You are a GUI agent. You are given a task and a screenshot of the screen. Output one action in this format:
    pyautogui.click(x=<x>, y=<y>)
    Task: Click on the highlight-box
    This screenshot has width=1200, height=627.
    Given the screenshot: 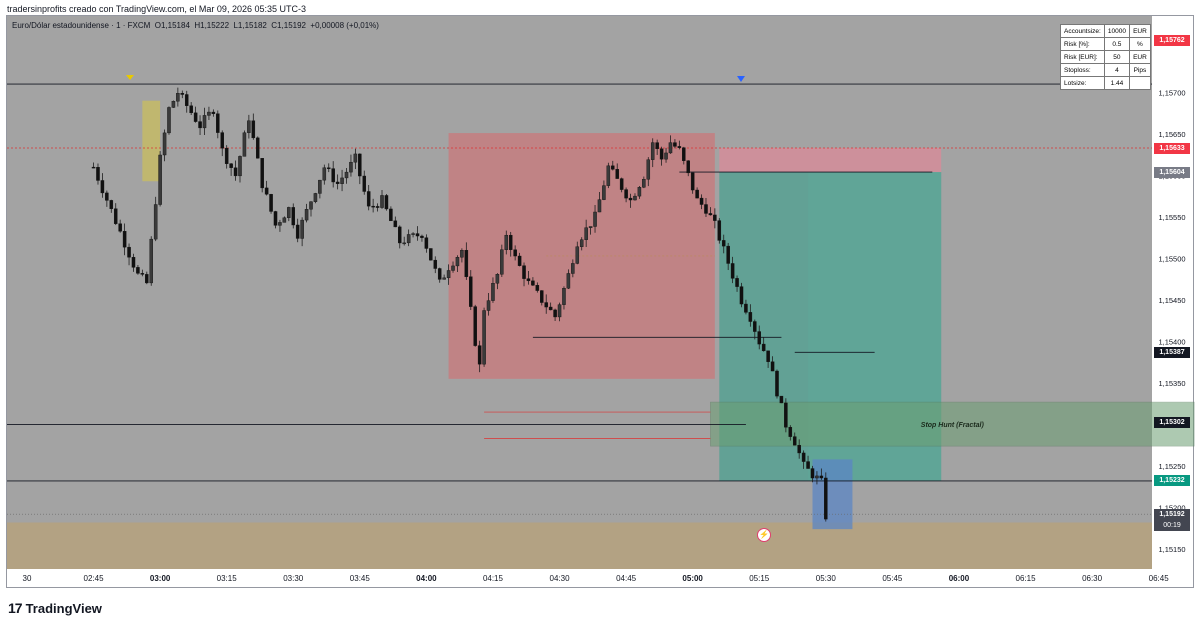 What is the action you would take?
    pyautogui.click(x=151, y=141)
    